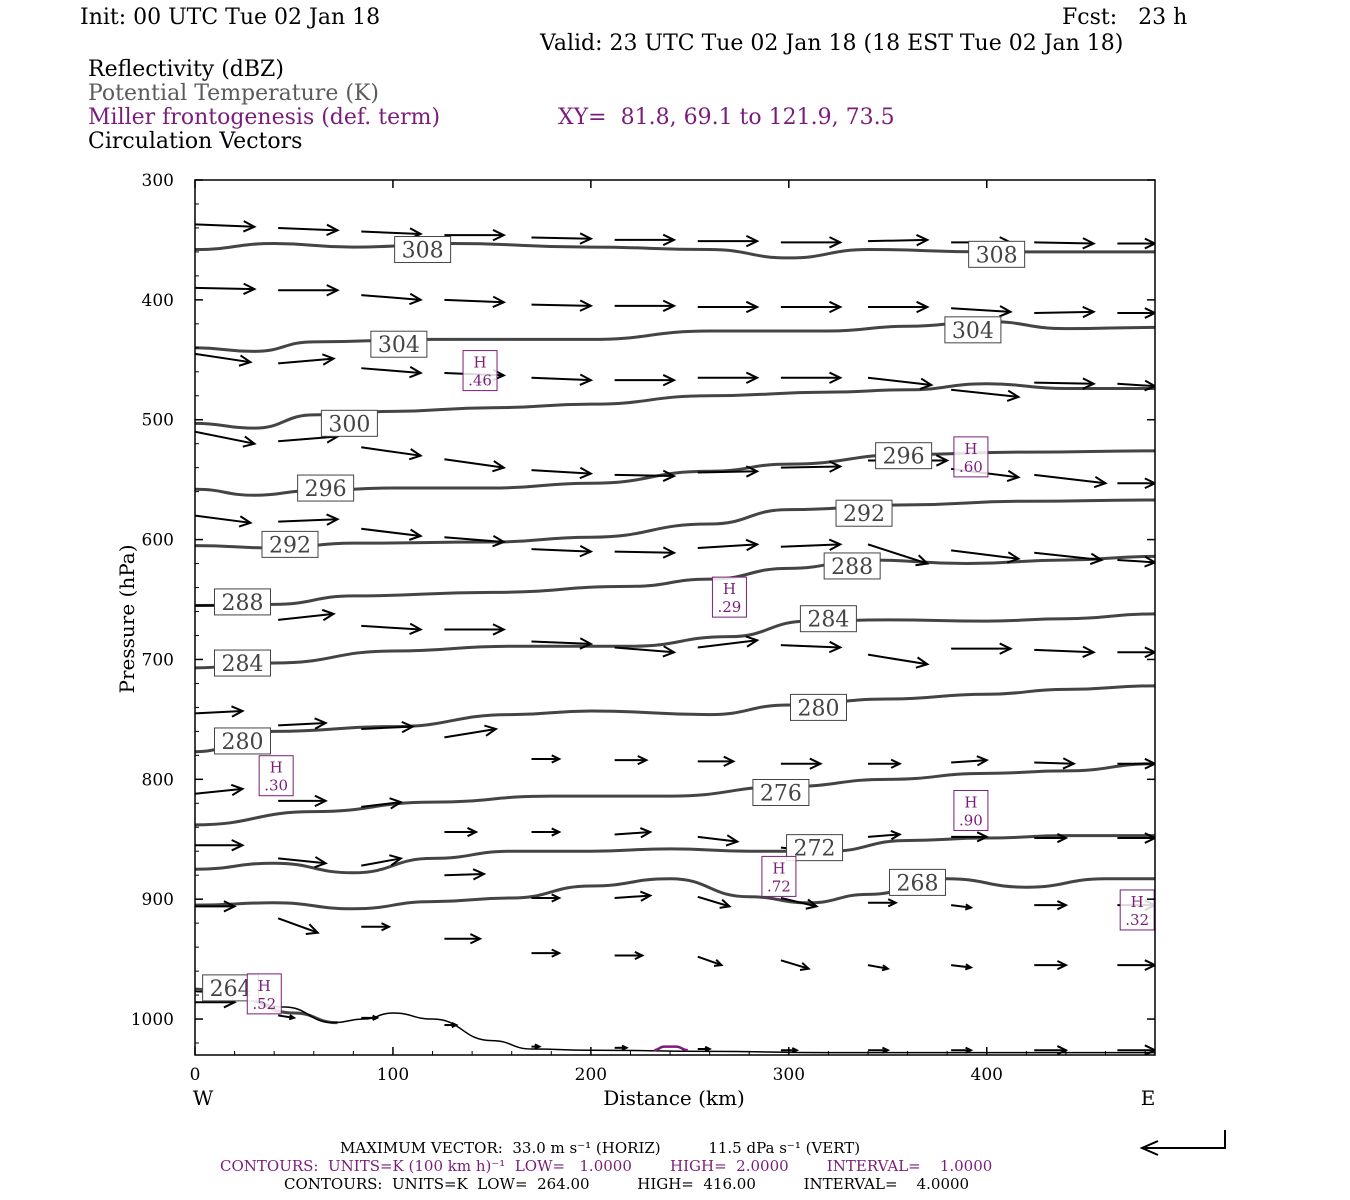 This screenshot has width=1350, height=1200. What do you see at coordinates (195, 141) in the screenshot?
I see `legend-circulation-vectors: Circulation Vectors` at bounding box center [195, 141].